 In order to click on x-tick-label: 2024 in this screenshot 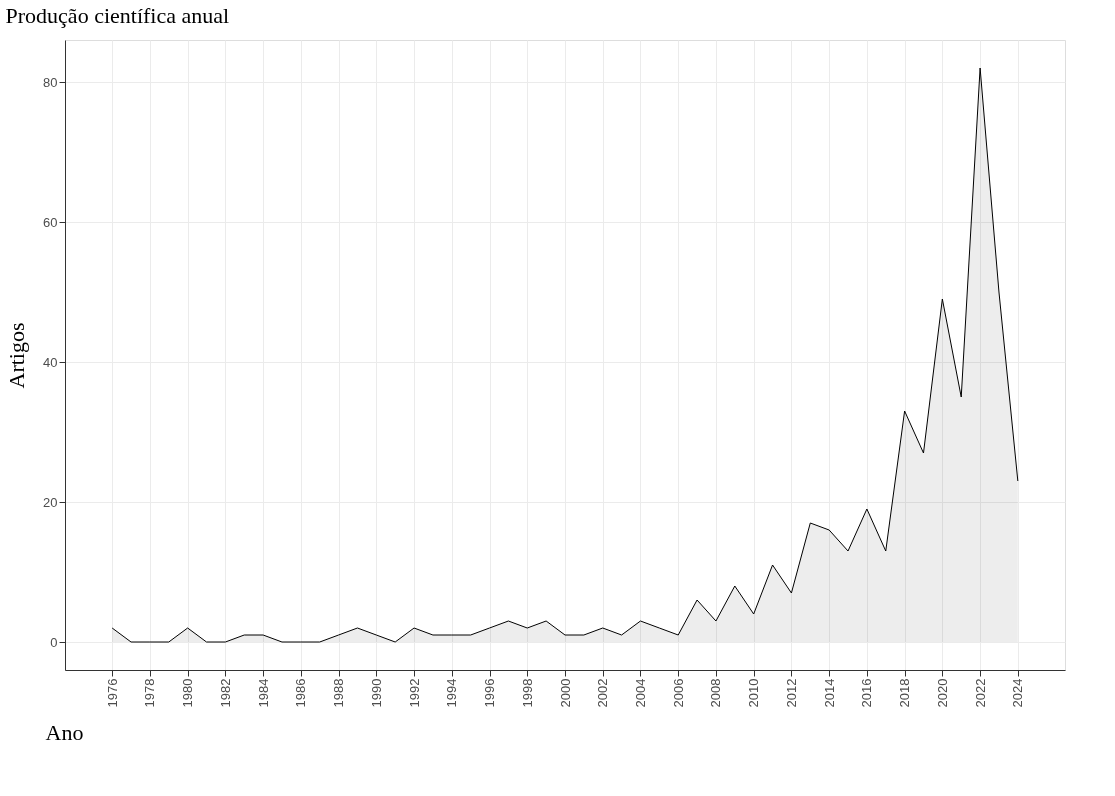, I will do `click(1018, 693)`.